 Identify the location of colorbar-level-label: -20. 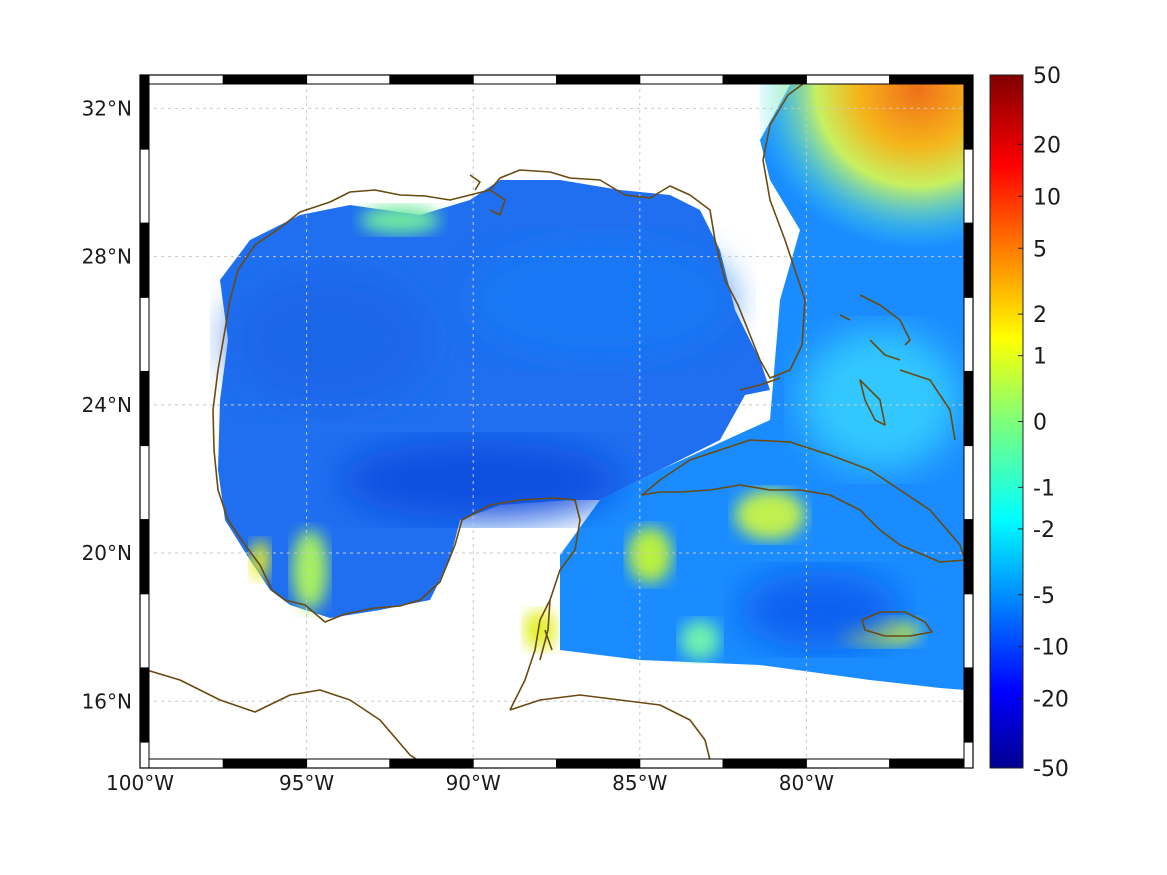
(1051, 700).